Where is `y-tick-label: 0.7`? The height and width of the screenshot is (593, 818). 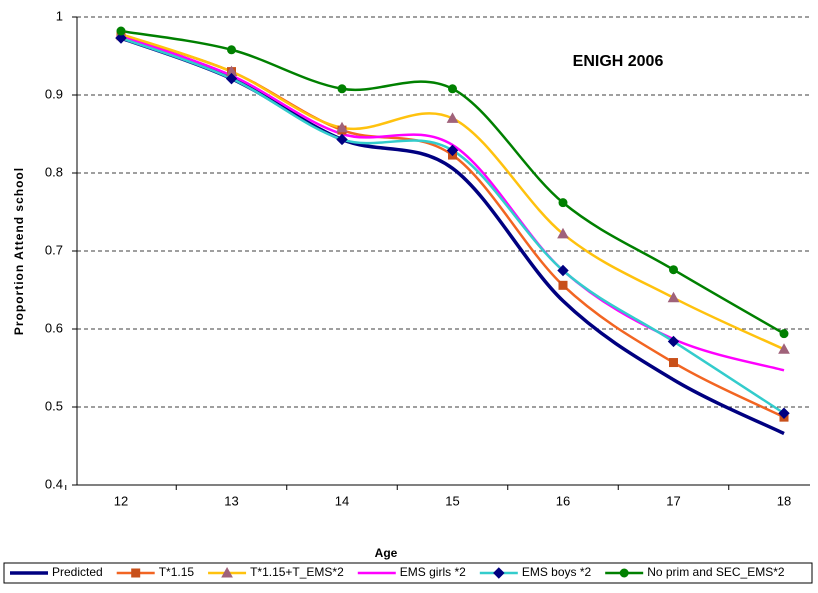 y-tick-label: 0.7 is located at coordinates (54, 249).